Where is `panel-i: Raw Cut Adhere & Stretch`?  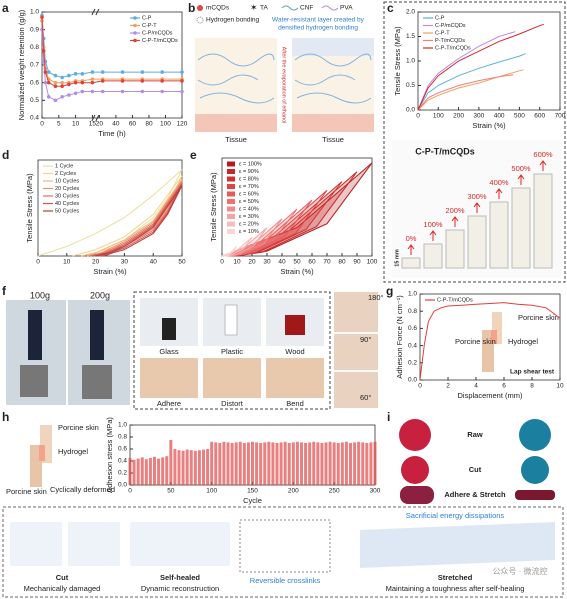
panel-i: Raw Cut Adhere & Stretch is located at coordinates (477, 461).